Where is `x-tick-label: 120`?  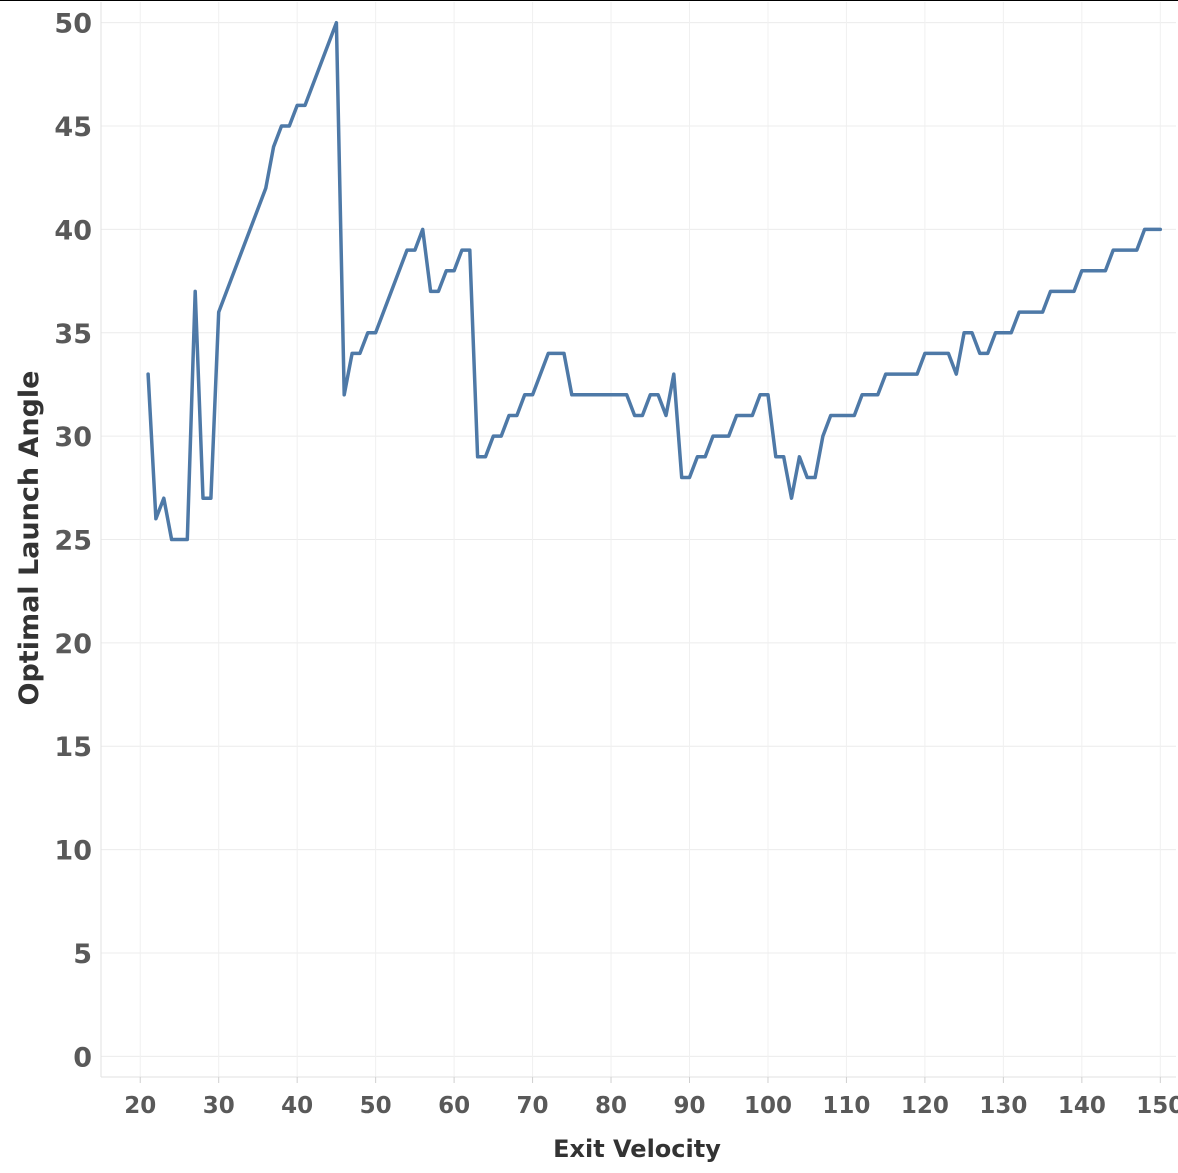
x-tick-label: 120 is located at coordinates (925, 1106).